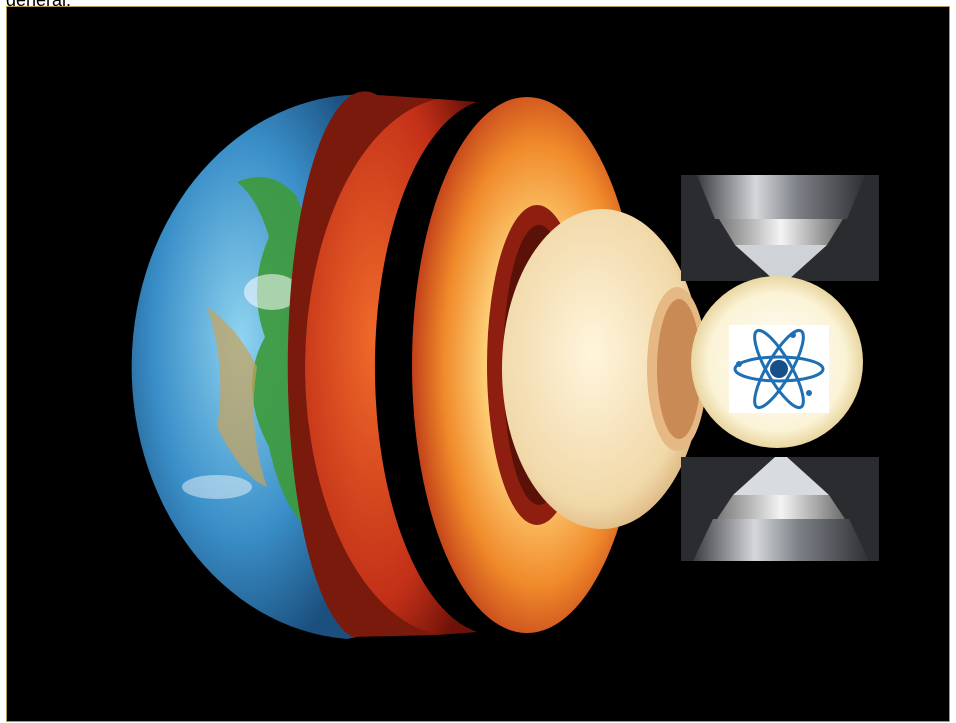 This screenshot has height=723, width=956. Describe the element at coordinates (780, 228) in the screenshot. I see `diamond-anvil-top-icon` at that location.